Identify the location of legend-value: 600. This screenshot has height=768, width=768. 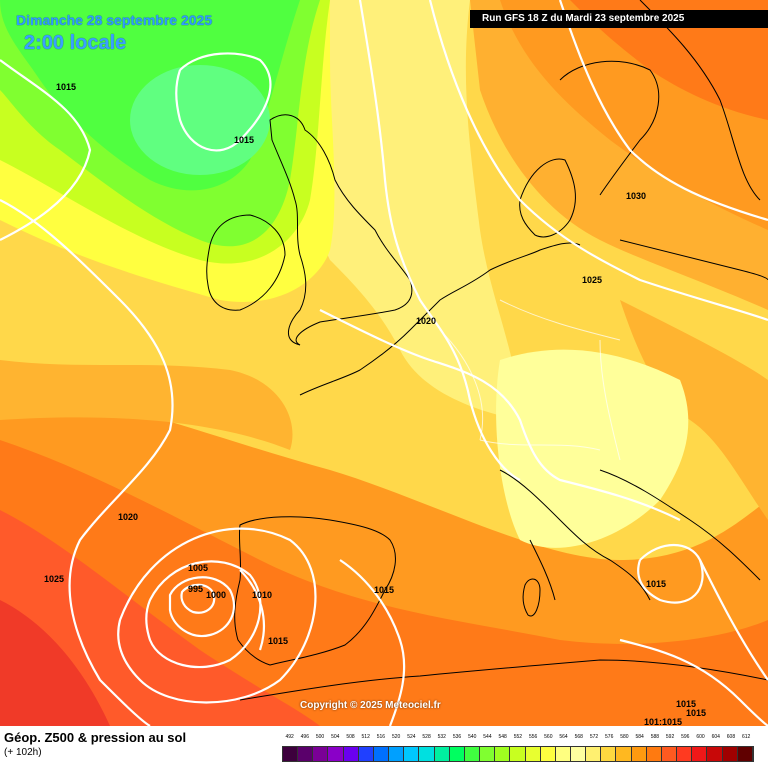
(700, 737).